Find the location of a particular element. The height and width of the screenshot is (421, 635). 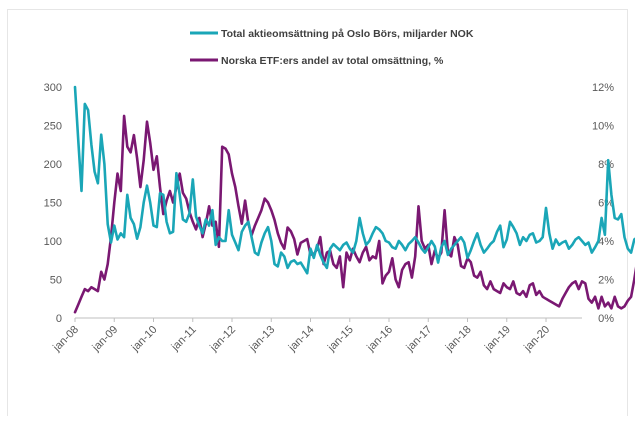

x-tick-label: jan-11 is located at coordinates (184, 339).